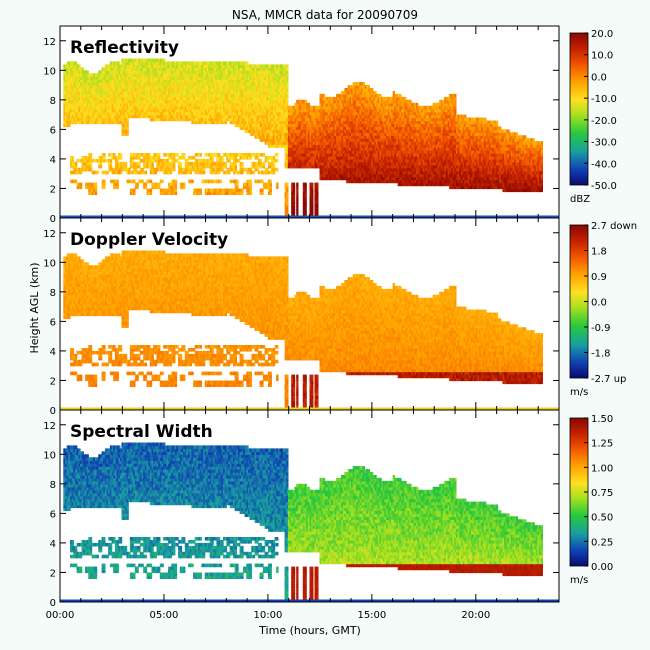 The width and height of the screenshot is (650, 650). Describe the element at coordinates (309, 630) in the screenshot. I see `x-axis-label: Time (hours, GMT)` at that location.